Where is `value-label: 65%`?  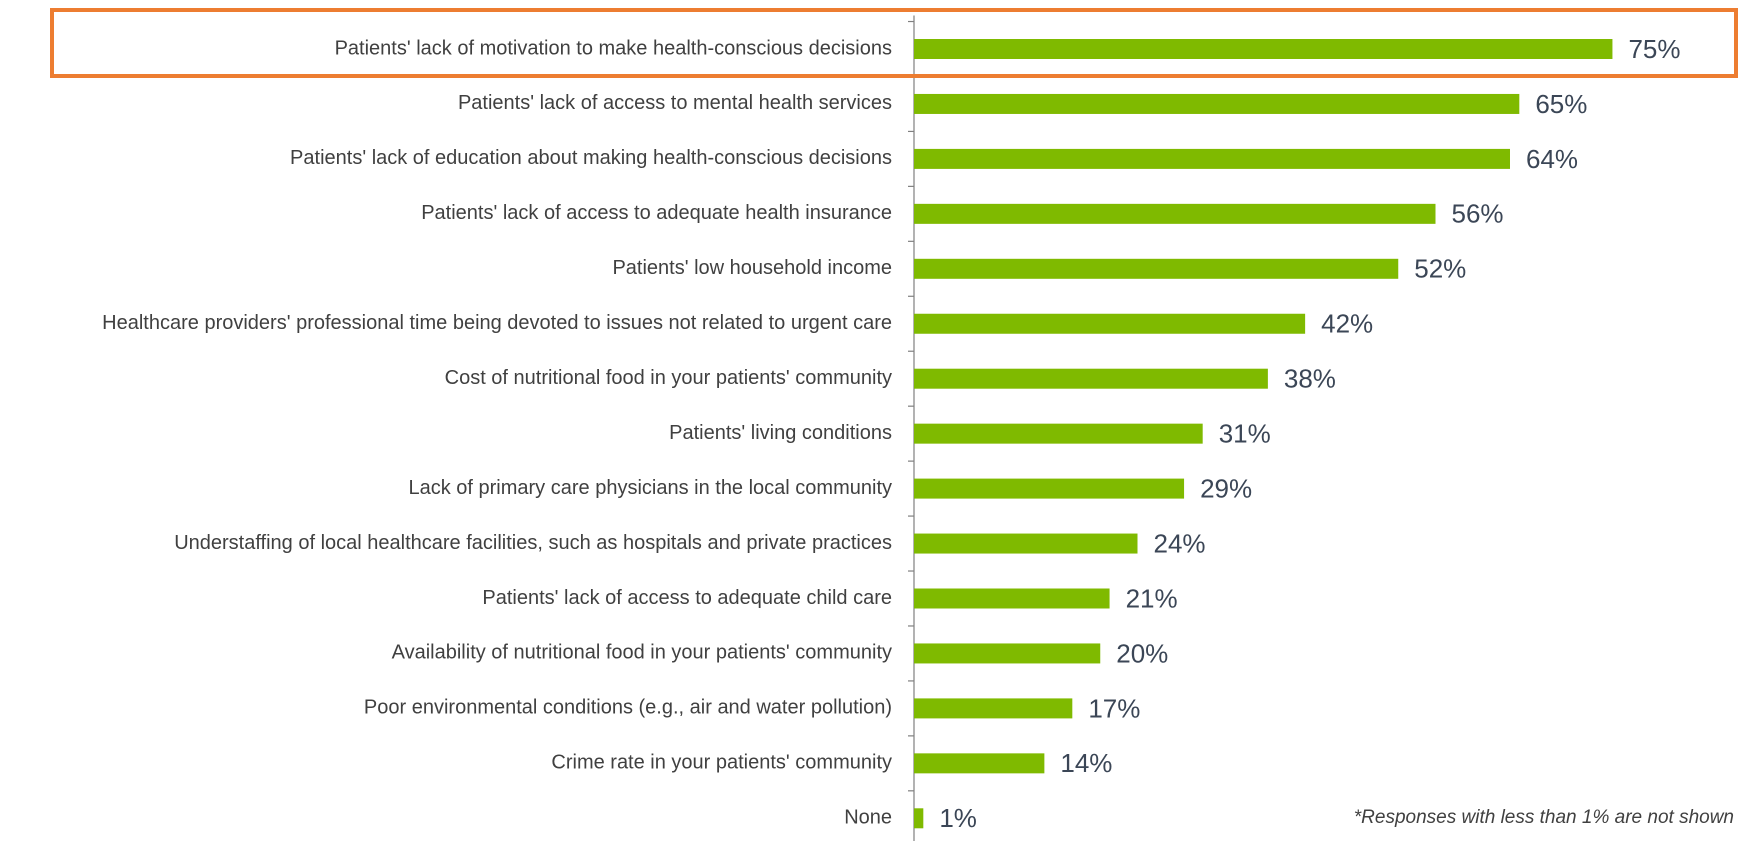
value-label: 65% is located at coordinates (1561, 104).